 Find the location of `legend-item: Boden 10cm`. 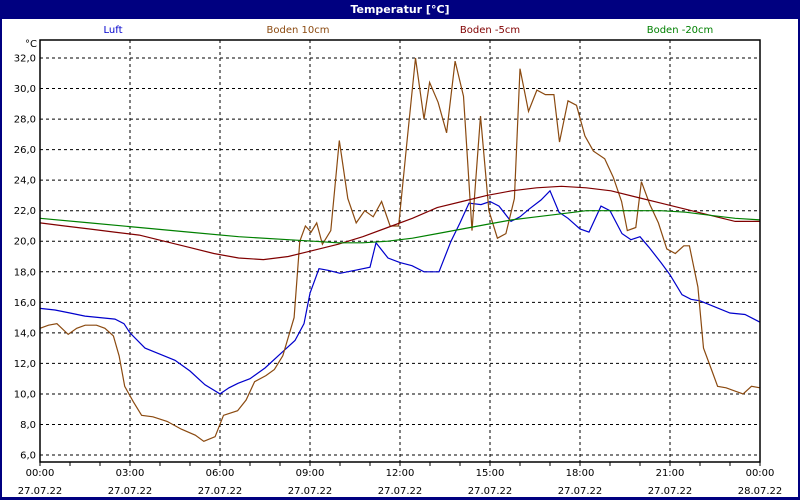

legend-item: Boden 10cm is located at coordinates (298, 30).